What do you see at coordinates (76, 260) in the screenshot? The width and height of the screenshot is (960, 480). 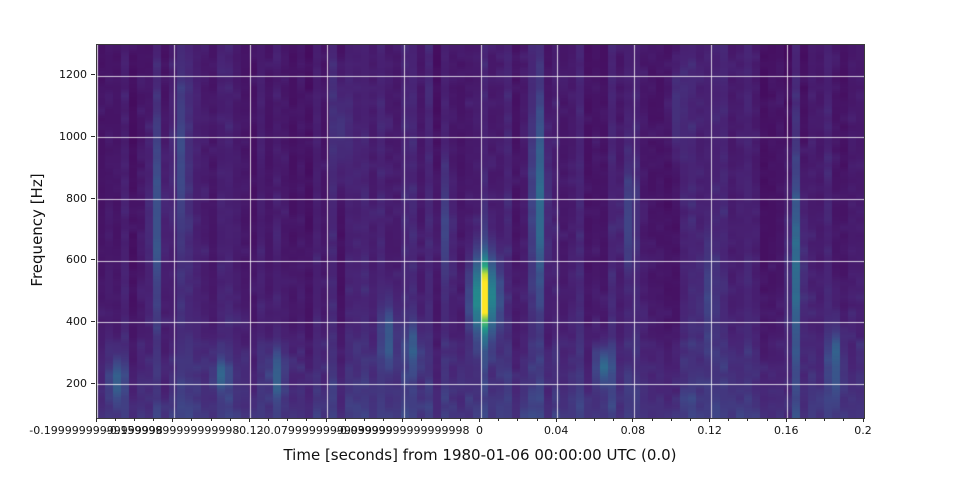 I see `y-tick-label: 600` at bounding box center [76, 260].